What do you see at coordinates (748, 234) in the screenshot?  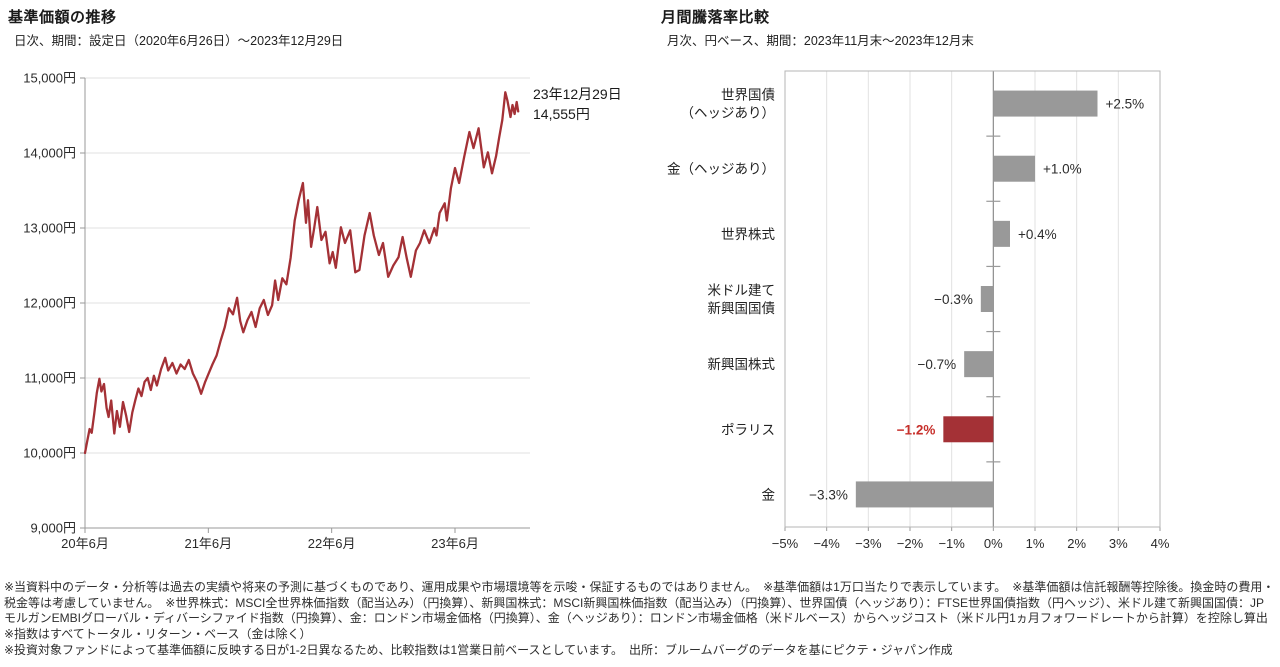 I see `category-label: 世界株式` at bounding box center [748, 234].